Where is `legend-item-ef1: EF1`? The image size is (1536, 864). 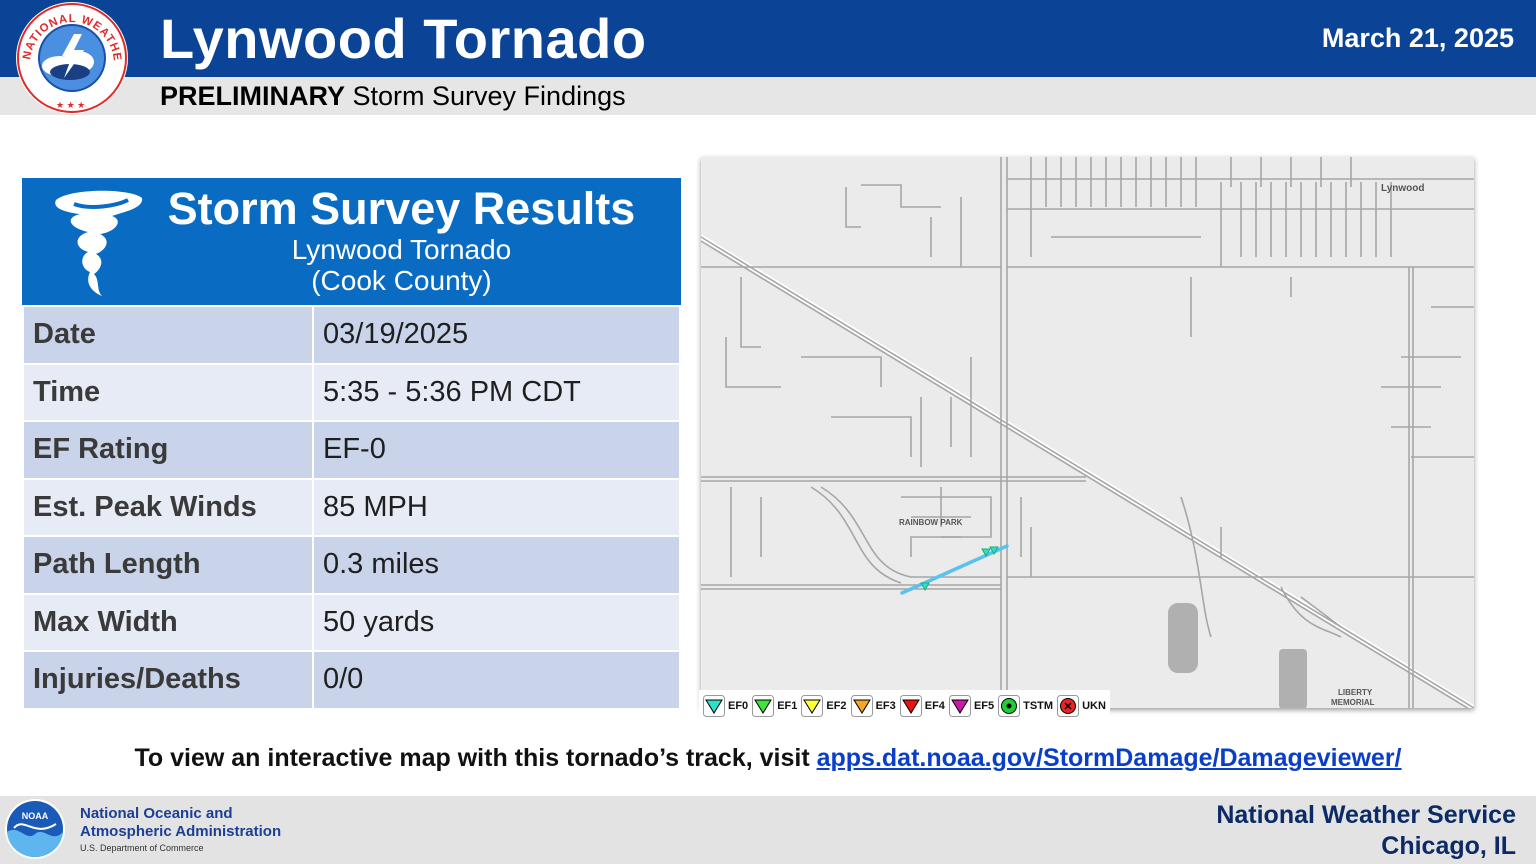
legend-item-ef1: EF1 is located at coordinates (774, 706).